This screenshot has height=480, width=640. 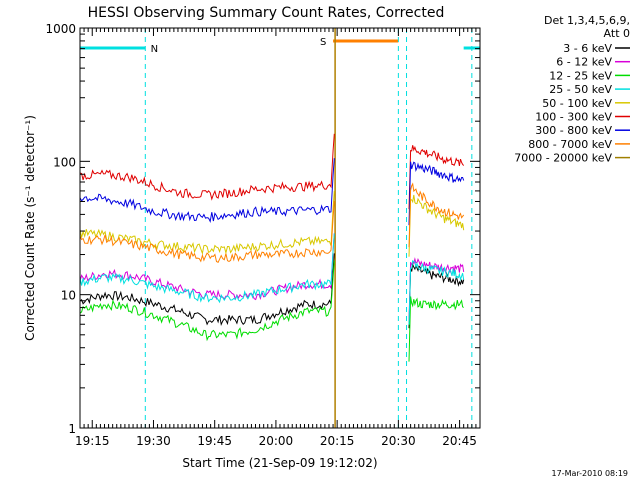 What do you see at coordinates (590, 473) in the screenshot?
I see `footer-timestamp: 17-Mar-2010 08:19` at bounding box center [590, 473].